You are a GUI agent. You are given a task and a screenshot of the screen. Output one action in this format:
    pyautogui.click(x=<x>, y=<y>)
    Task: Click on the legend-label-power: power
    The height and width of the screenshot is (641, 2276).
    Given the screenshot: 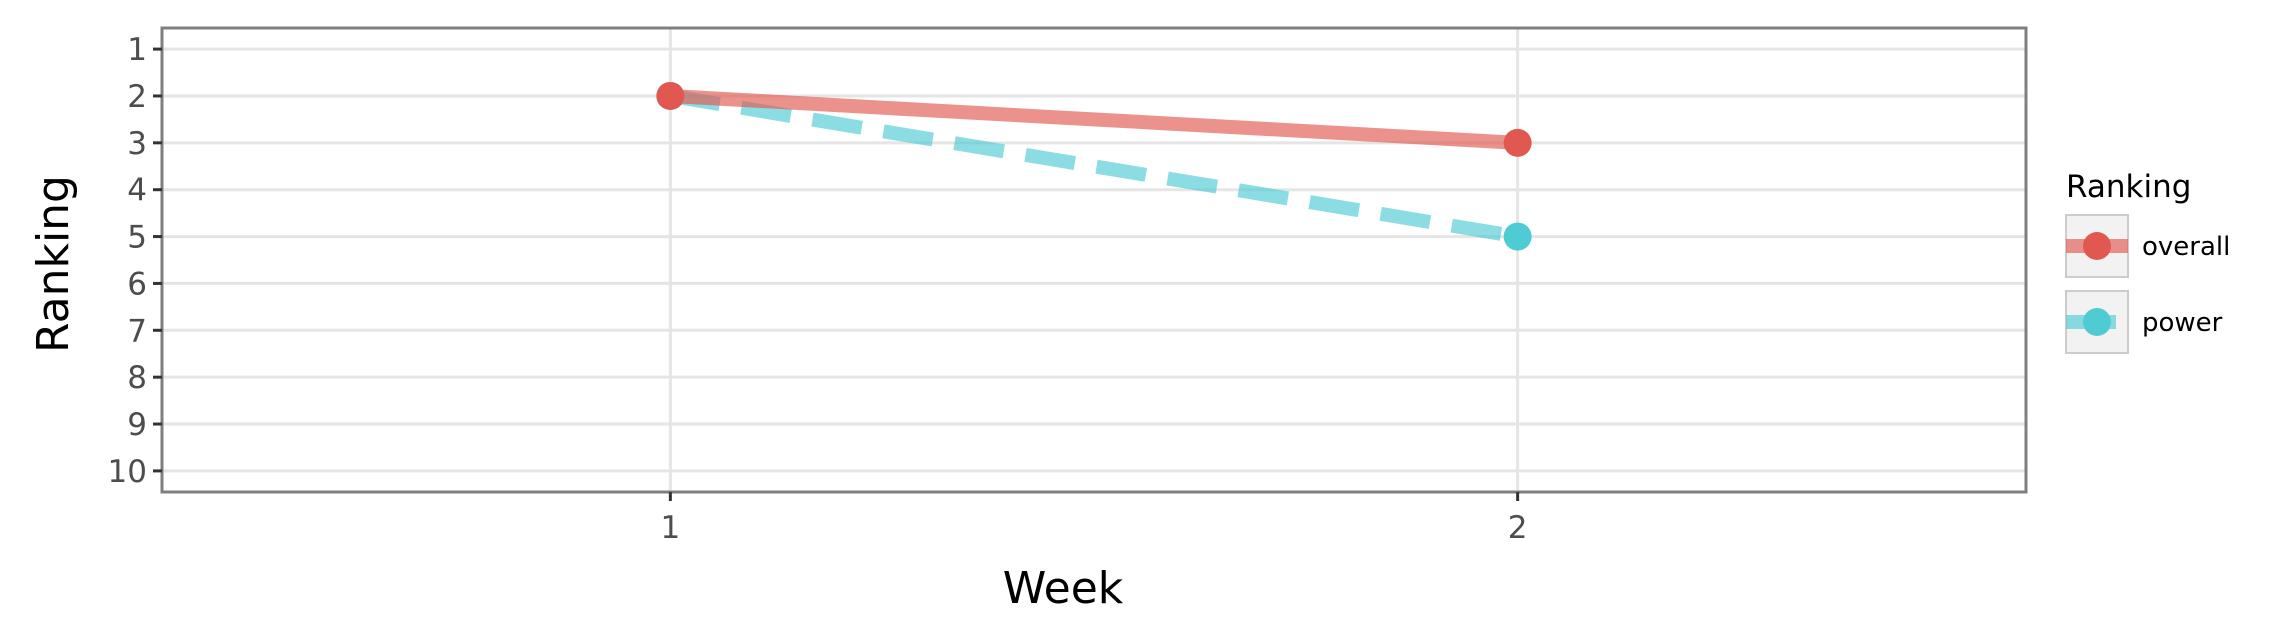 What is the action you would take?
    pyautogui.click(x=2182, y=323)
    